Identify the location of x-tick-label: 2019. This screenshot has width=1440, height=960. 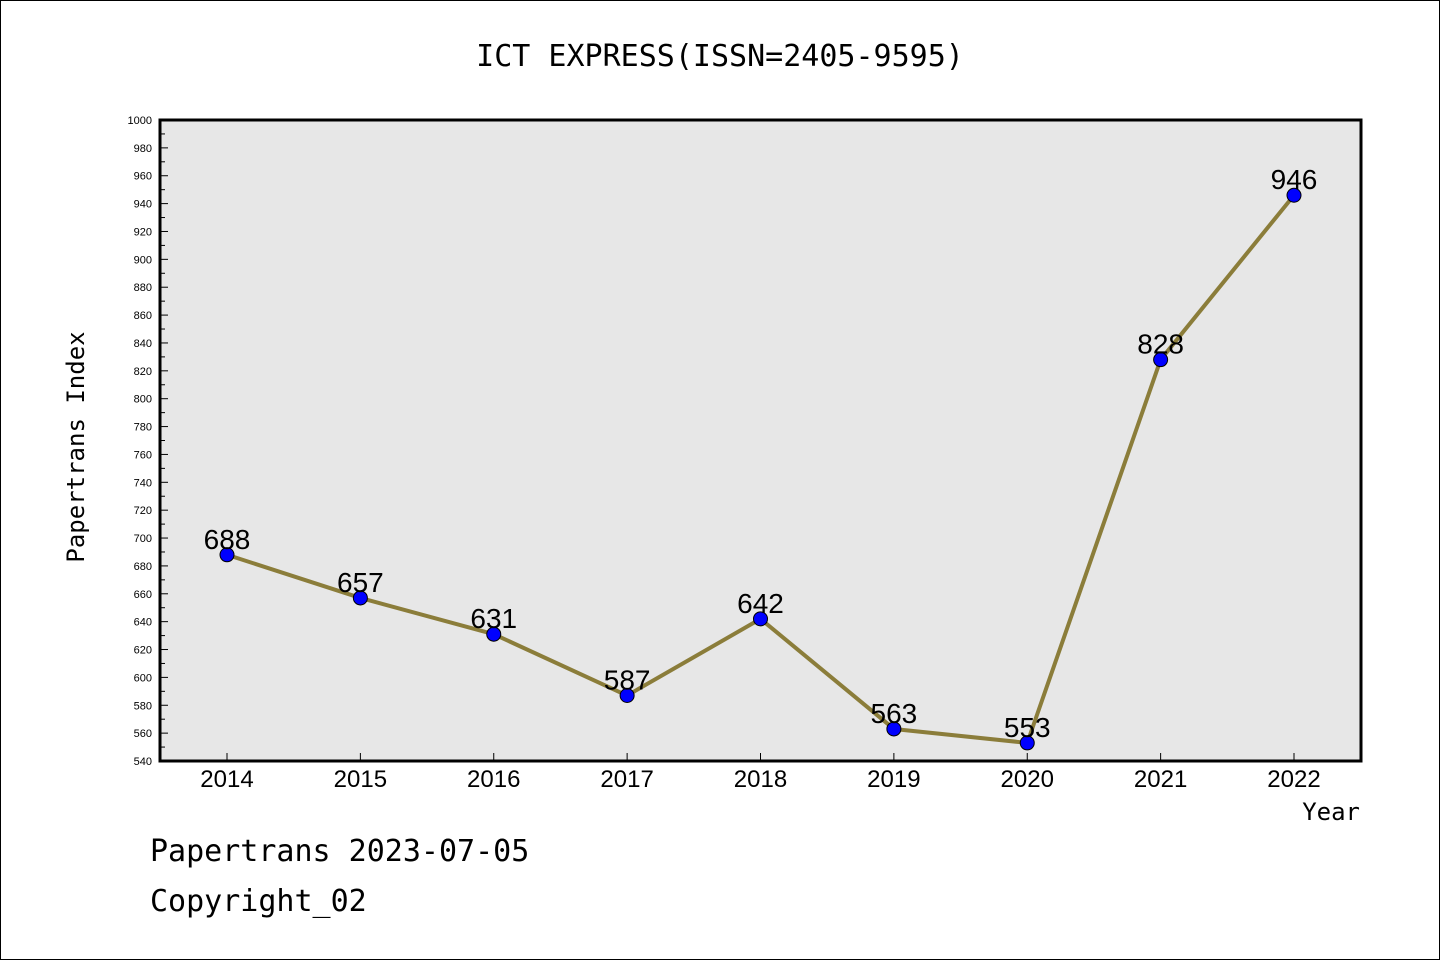
(893, 779).